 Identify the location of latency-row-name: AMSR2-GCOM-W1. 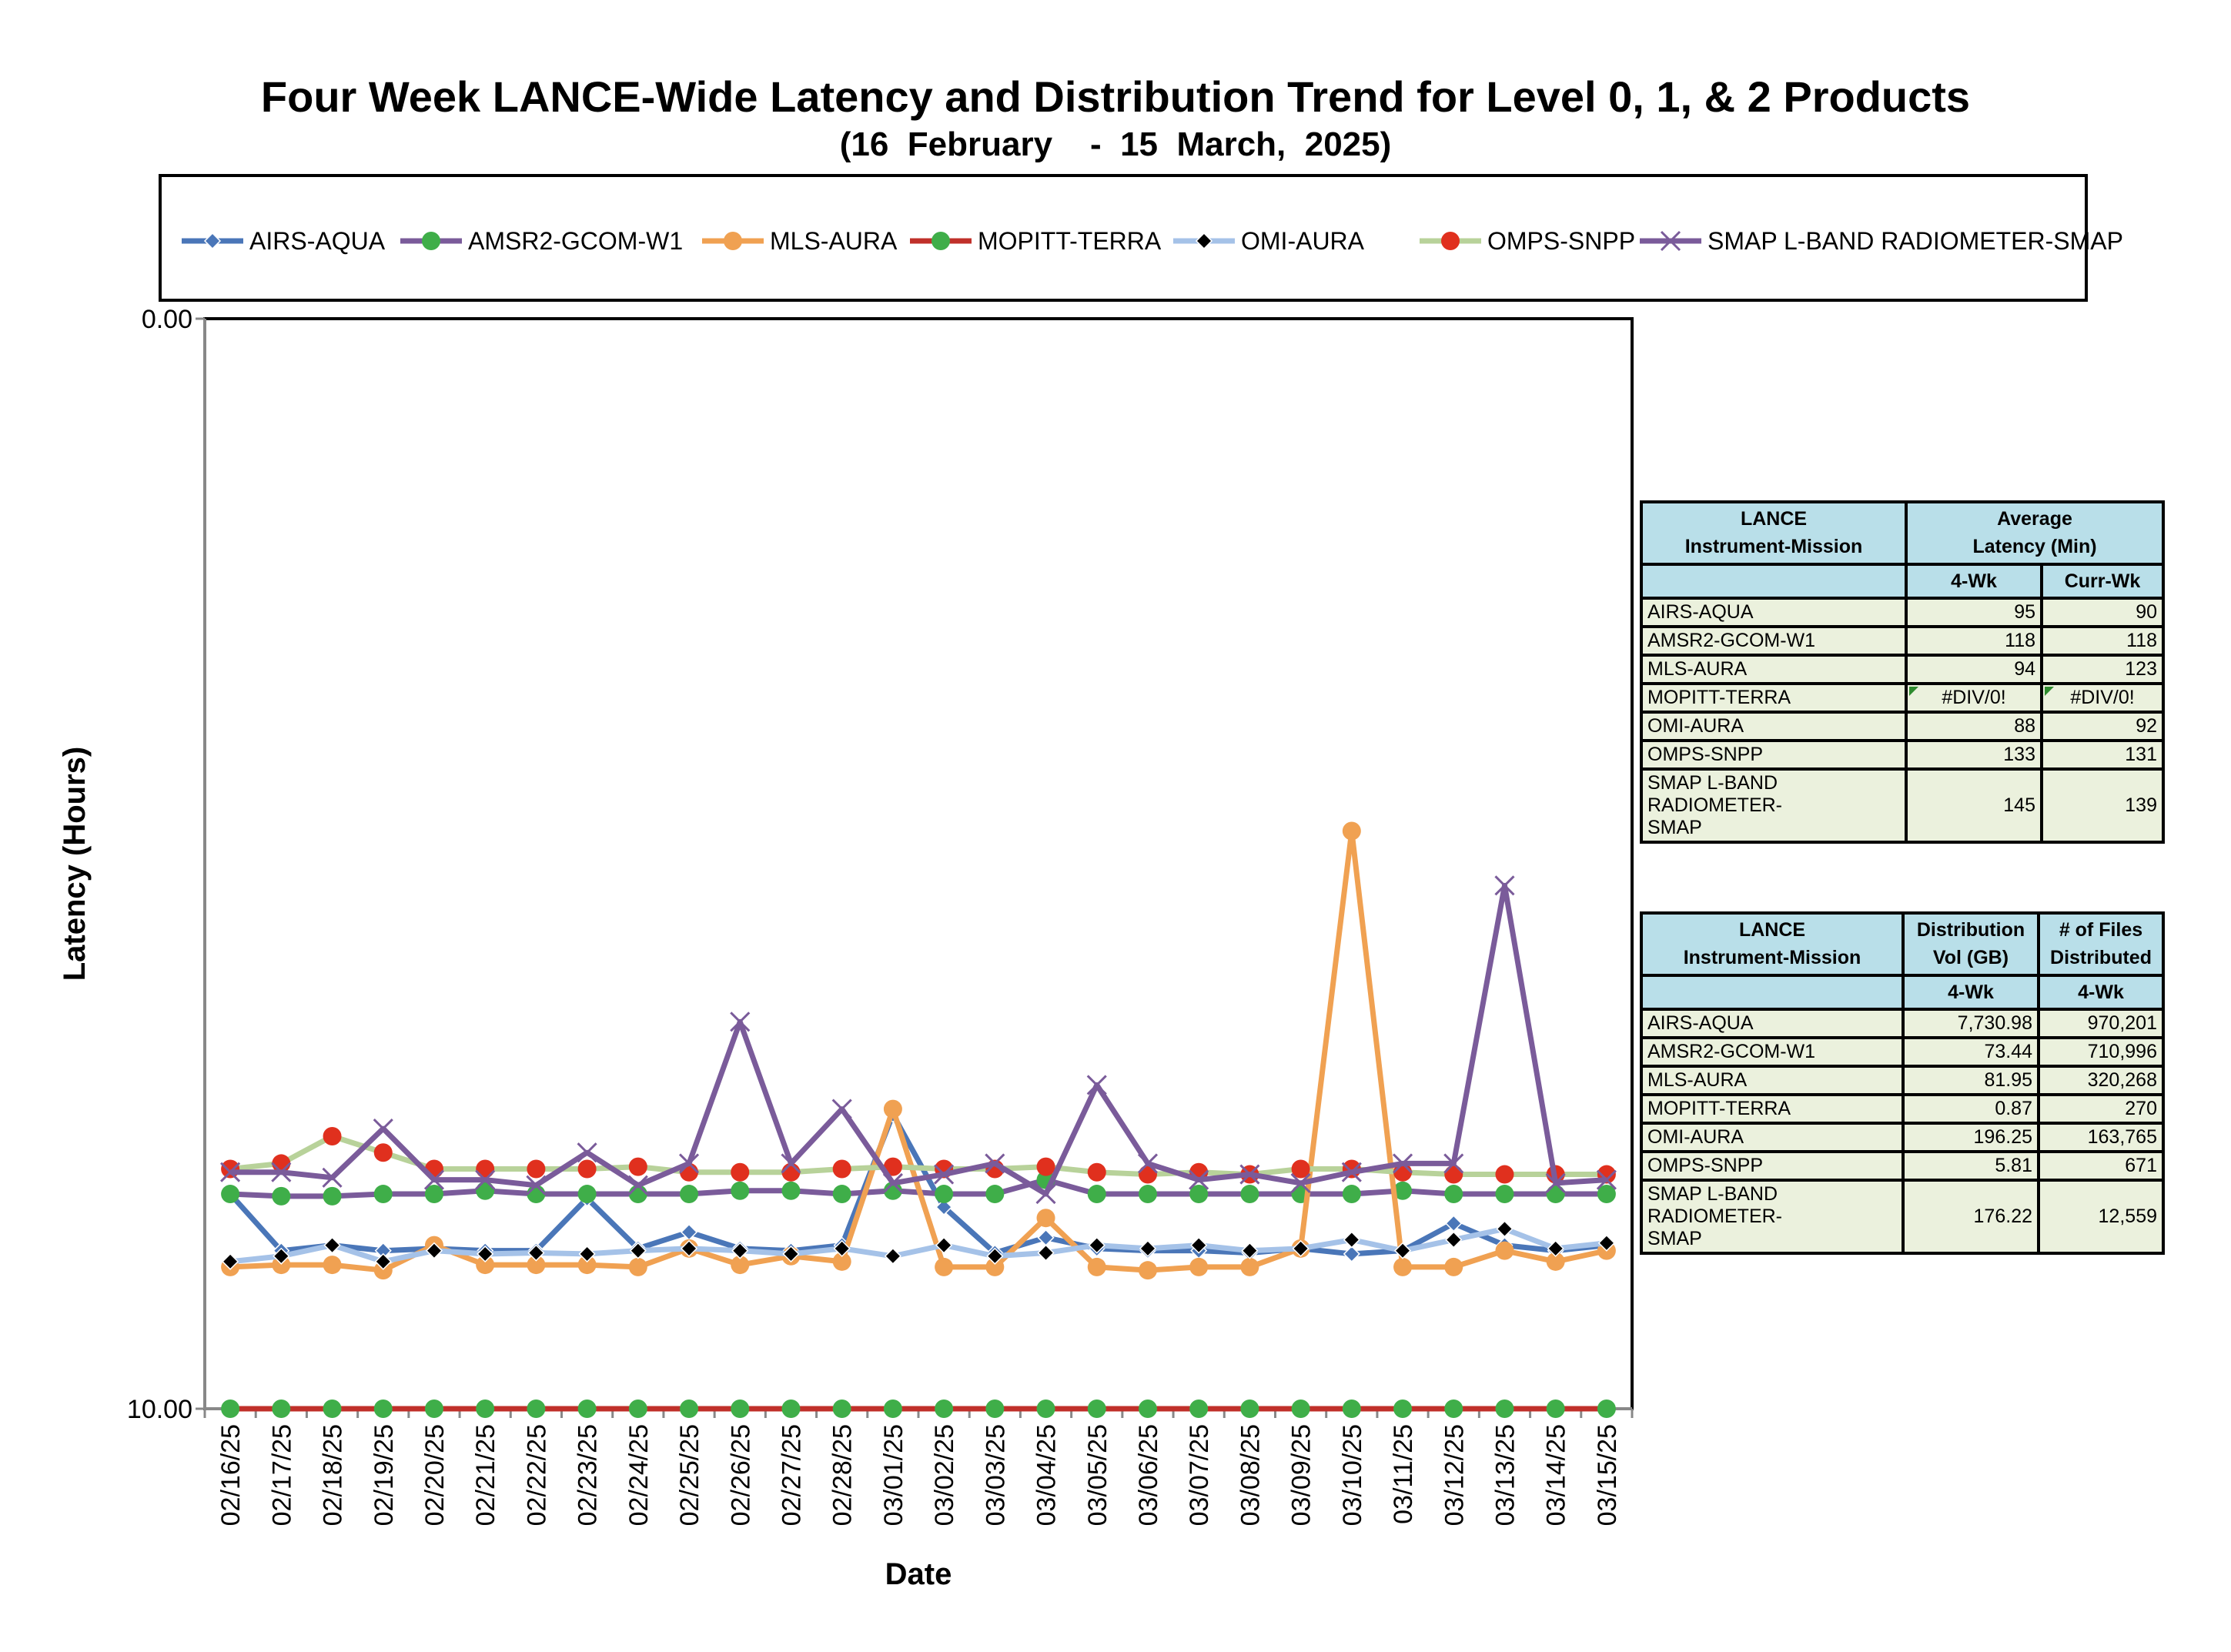
(1774, 640).